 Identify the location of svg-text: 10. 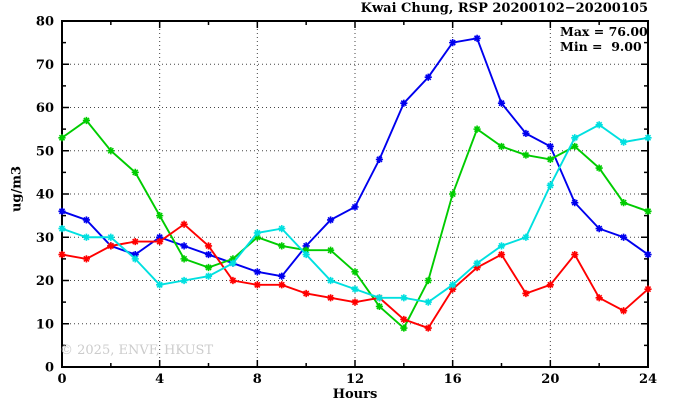
(45, 324).